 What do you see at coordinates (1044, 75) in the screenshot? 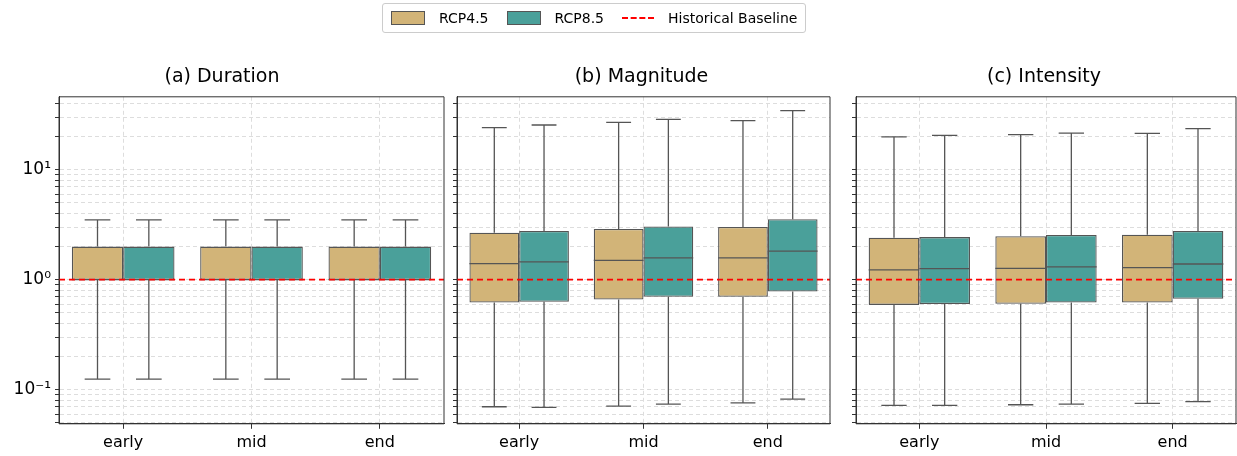
I see `chart-title: (c) Intensity` at bounding box center [1044, 75].